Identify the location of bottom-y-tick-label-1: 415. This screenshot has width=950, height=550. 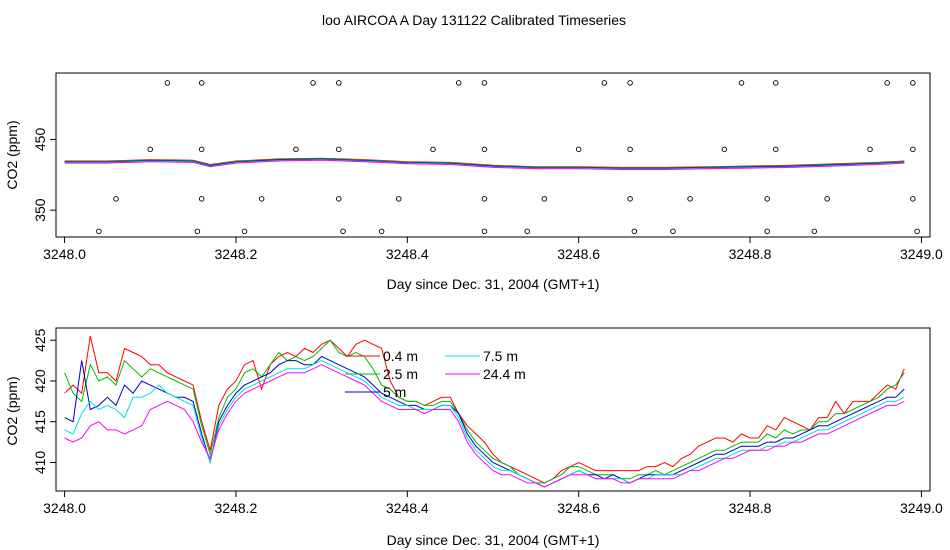
(40, 422).